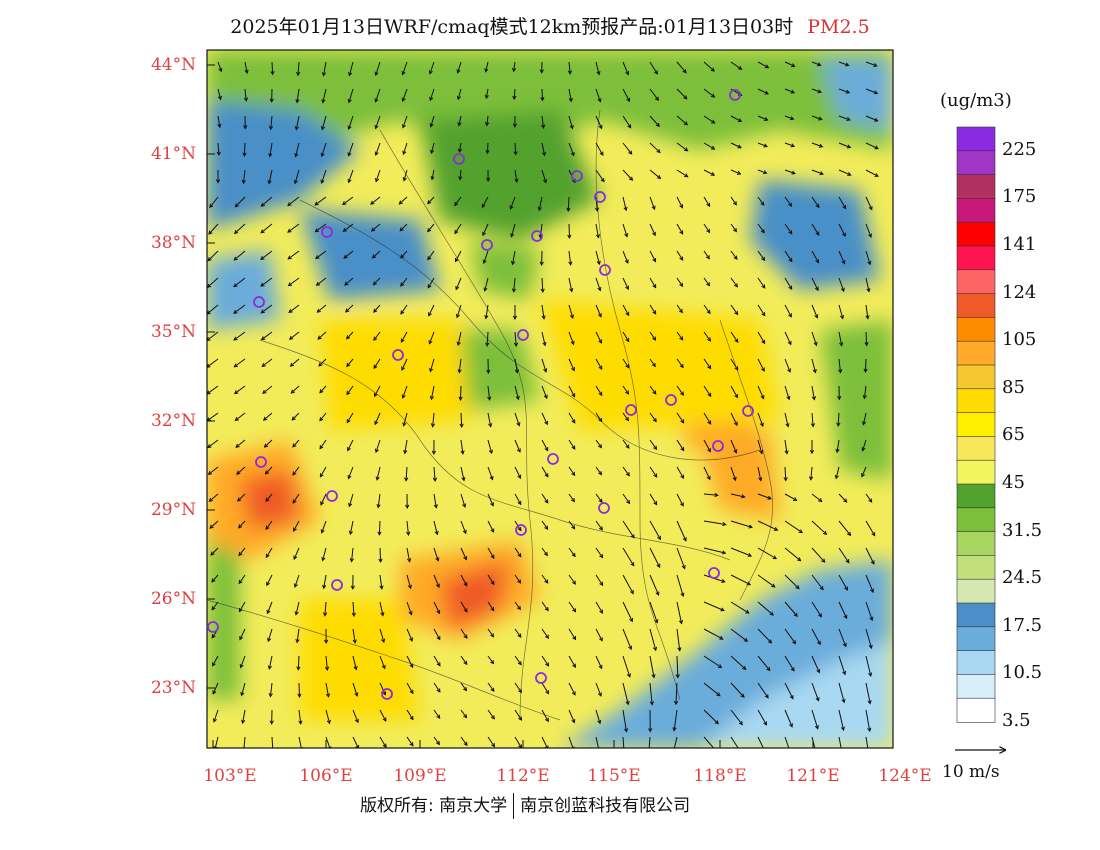 This screenshot has width=1100, height=850. What do you see at coordinates (838, 27) in the screenshot?
I see `pollutant-species: PM2.5` at bounding box center [838, 27].